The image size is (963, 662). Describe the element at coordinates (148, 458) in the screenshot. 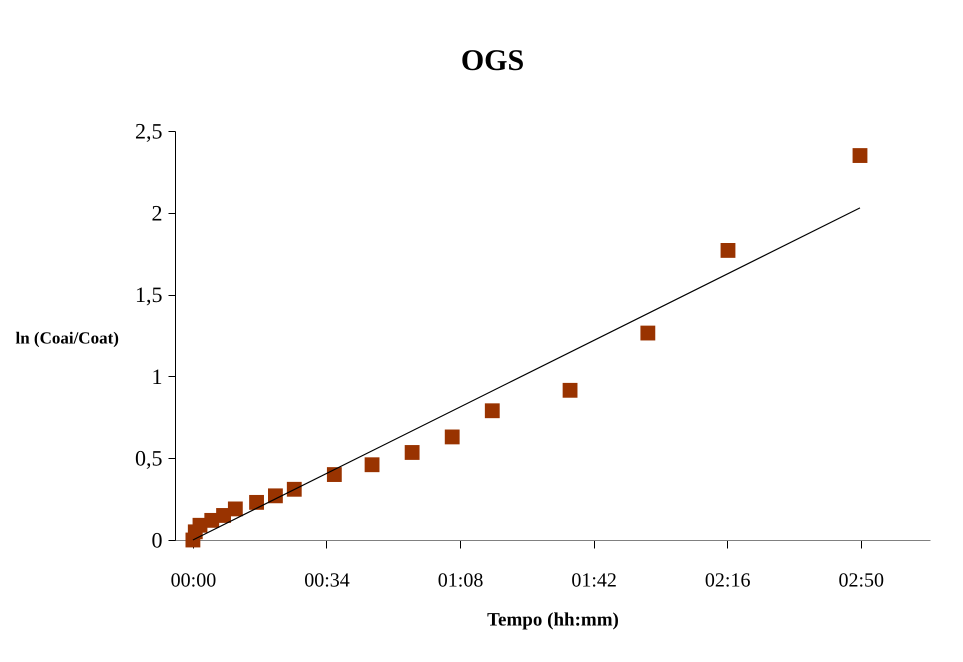

I see `y-tick-label: 0,5` at that location.